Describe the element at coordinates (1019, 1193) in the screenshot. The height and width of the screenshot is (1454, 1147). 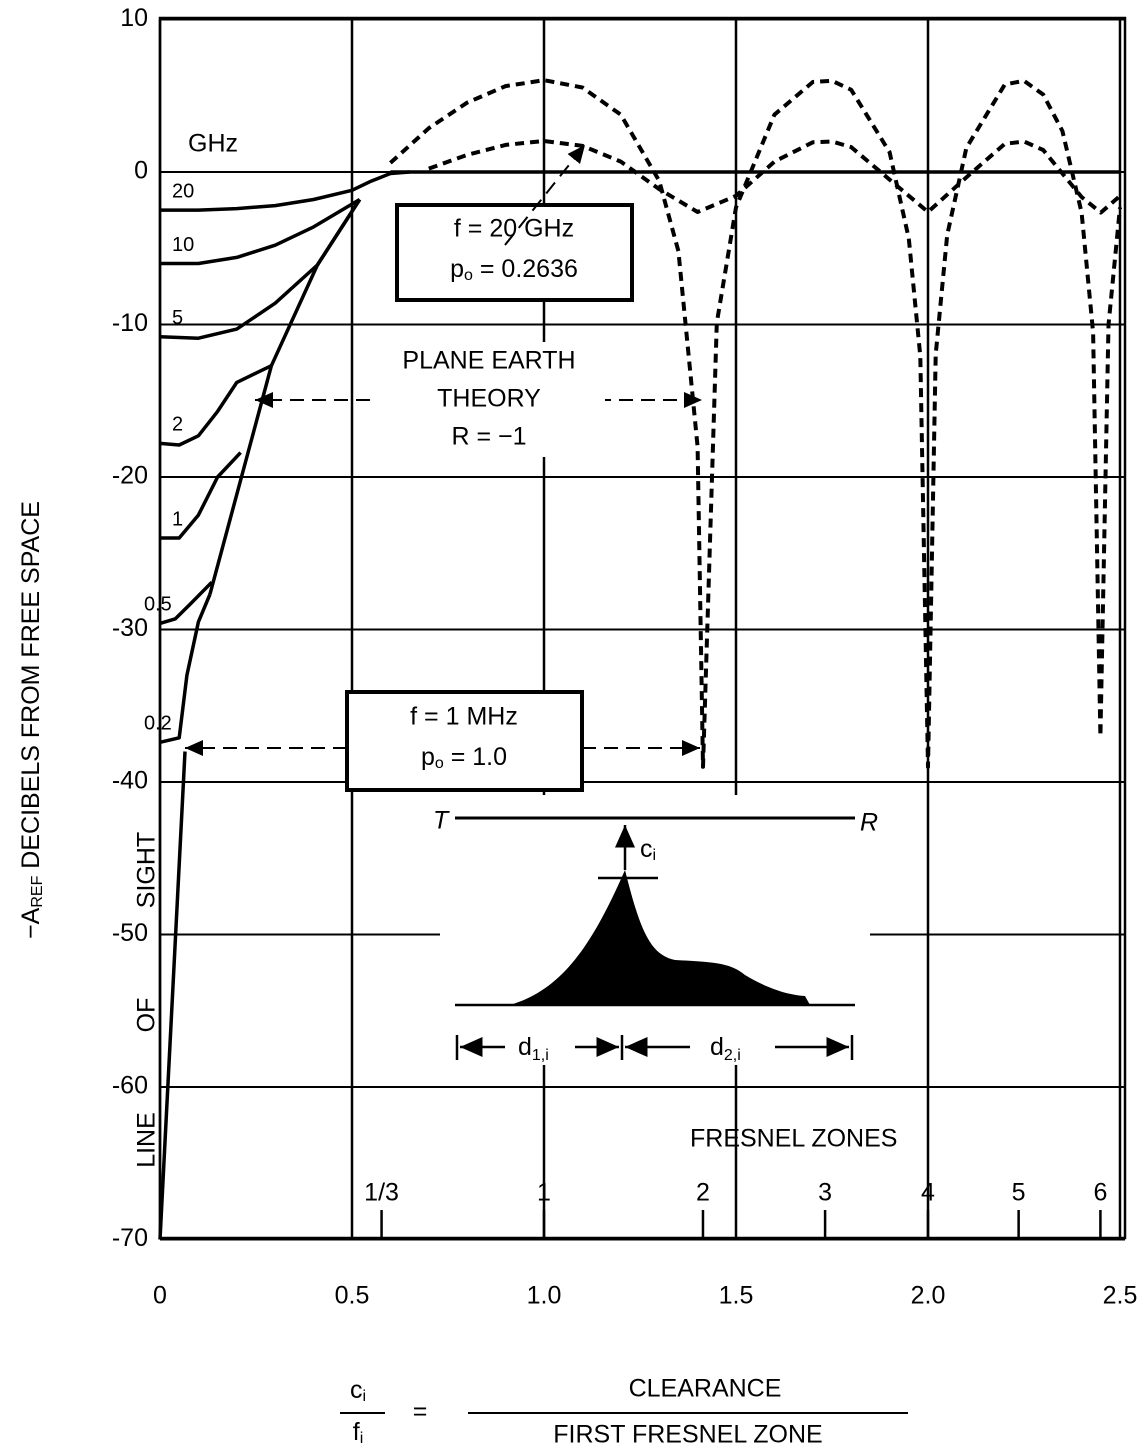
I see `fresnel-tick-label: 5` at that location.